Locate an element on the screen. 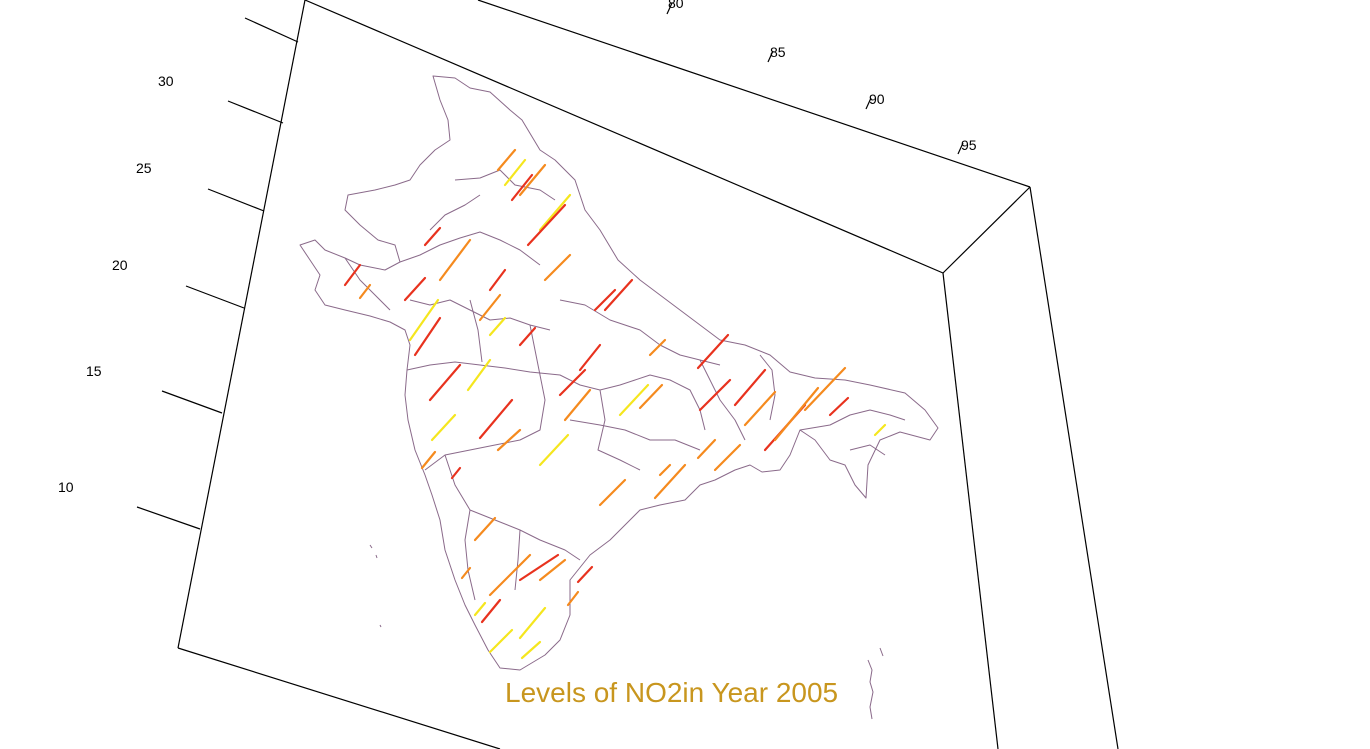  lon-label-80: 80 is located at coordinates (676, 5).